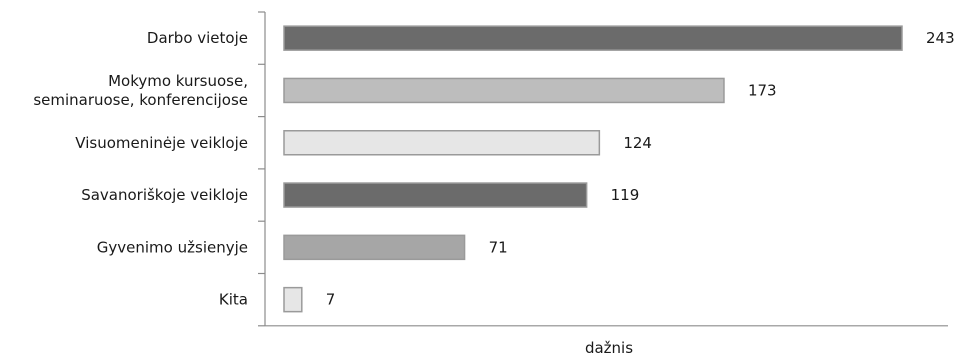  I want to click on category-label: Savanoriškoje veikloje, so click(164, 195).